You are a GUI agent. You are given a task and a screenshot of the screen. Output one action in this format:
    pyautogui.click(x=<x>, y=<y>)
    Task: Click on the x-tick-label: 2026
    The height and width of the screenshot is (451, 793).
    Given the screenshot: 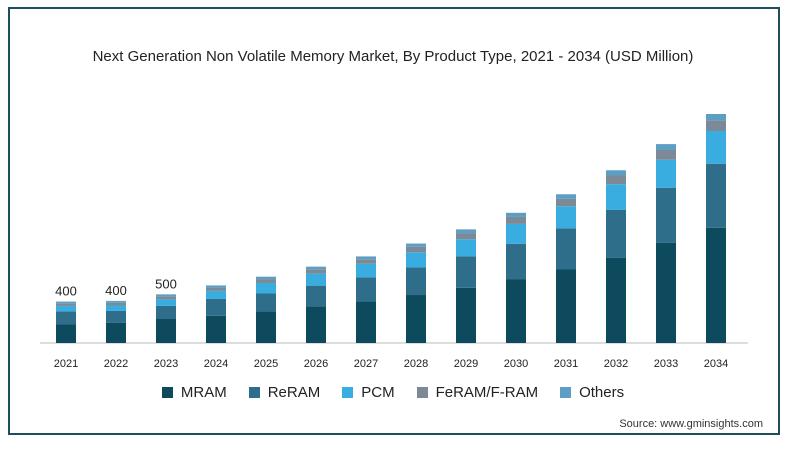 What is the action you would take?
    pyautogui.click(x=316, y=364)
    